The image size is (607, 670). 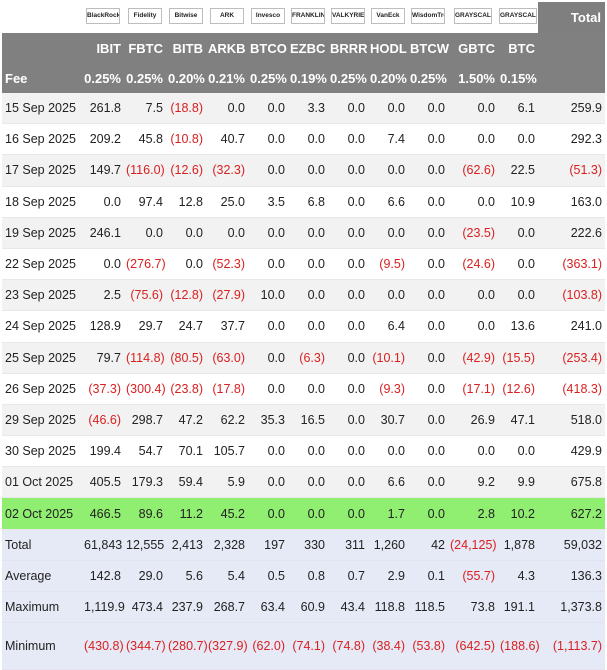 I want to click on flow-value: 30.7, so click(x=388, y=420).